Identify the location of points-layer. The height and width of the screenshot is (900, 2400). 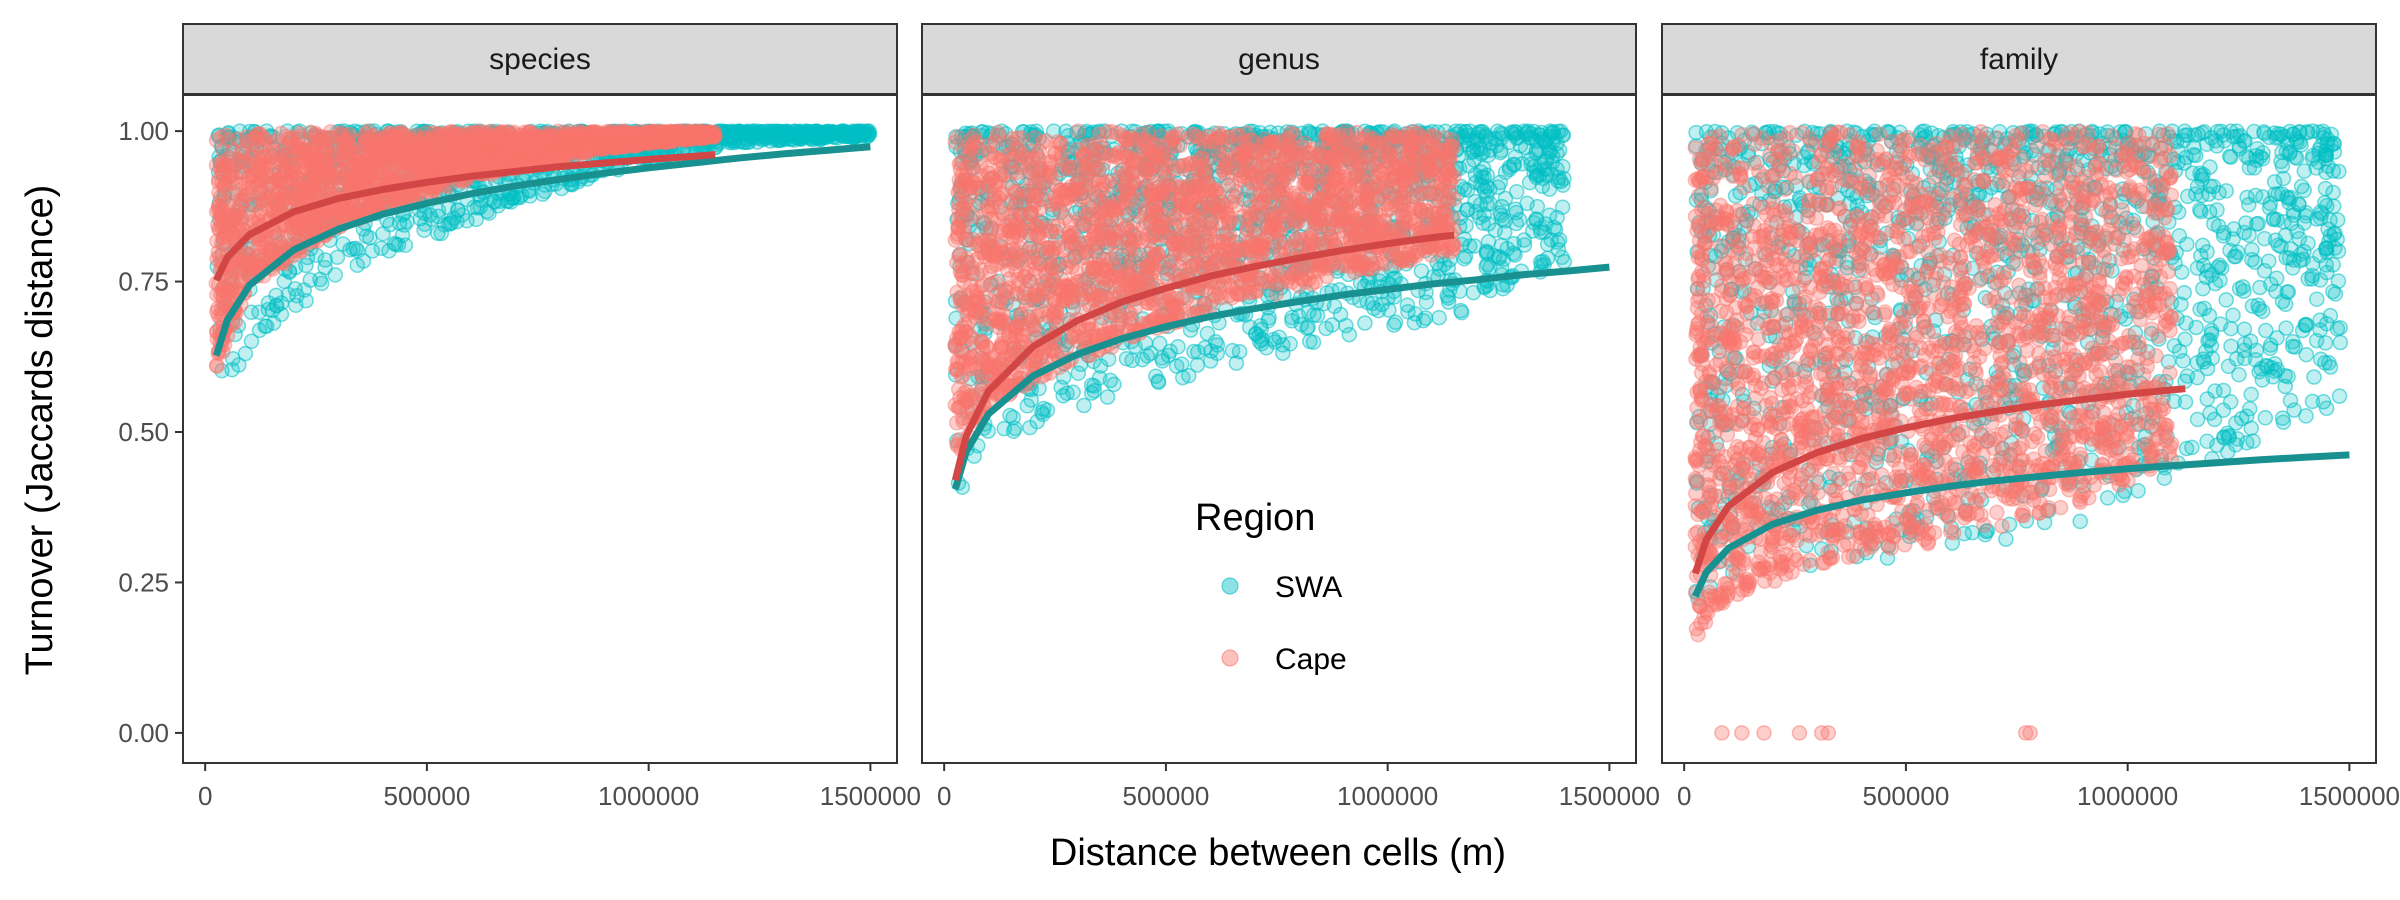
(543, 251).